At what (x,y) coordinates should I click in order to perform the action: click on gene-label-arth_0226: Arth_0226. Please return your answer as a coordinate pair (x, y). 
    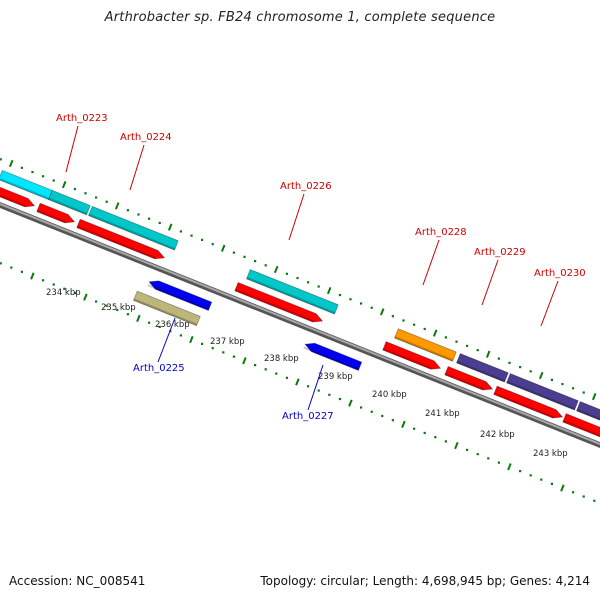
    Looking at the image, I should click on (306, 186).